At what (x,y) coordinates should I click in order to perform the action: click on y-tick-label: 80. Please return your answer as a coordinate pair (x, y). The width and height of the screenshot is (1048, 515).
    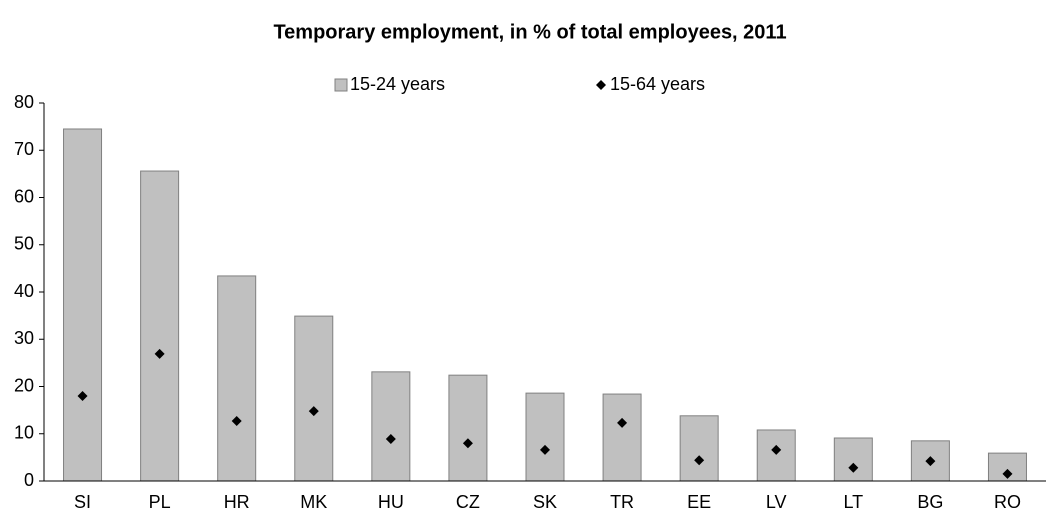
    Looking at the image, I should click on (24, 102).